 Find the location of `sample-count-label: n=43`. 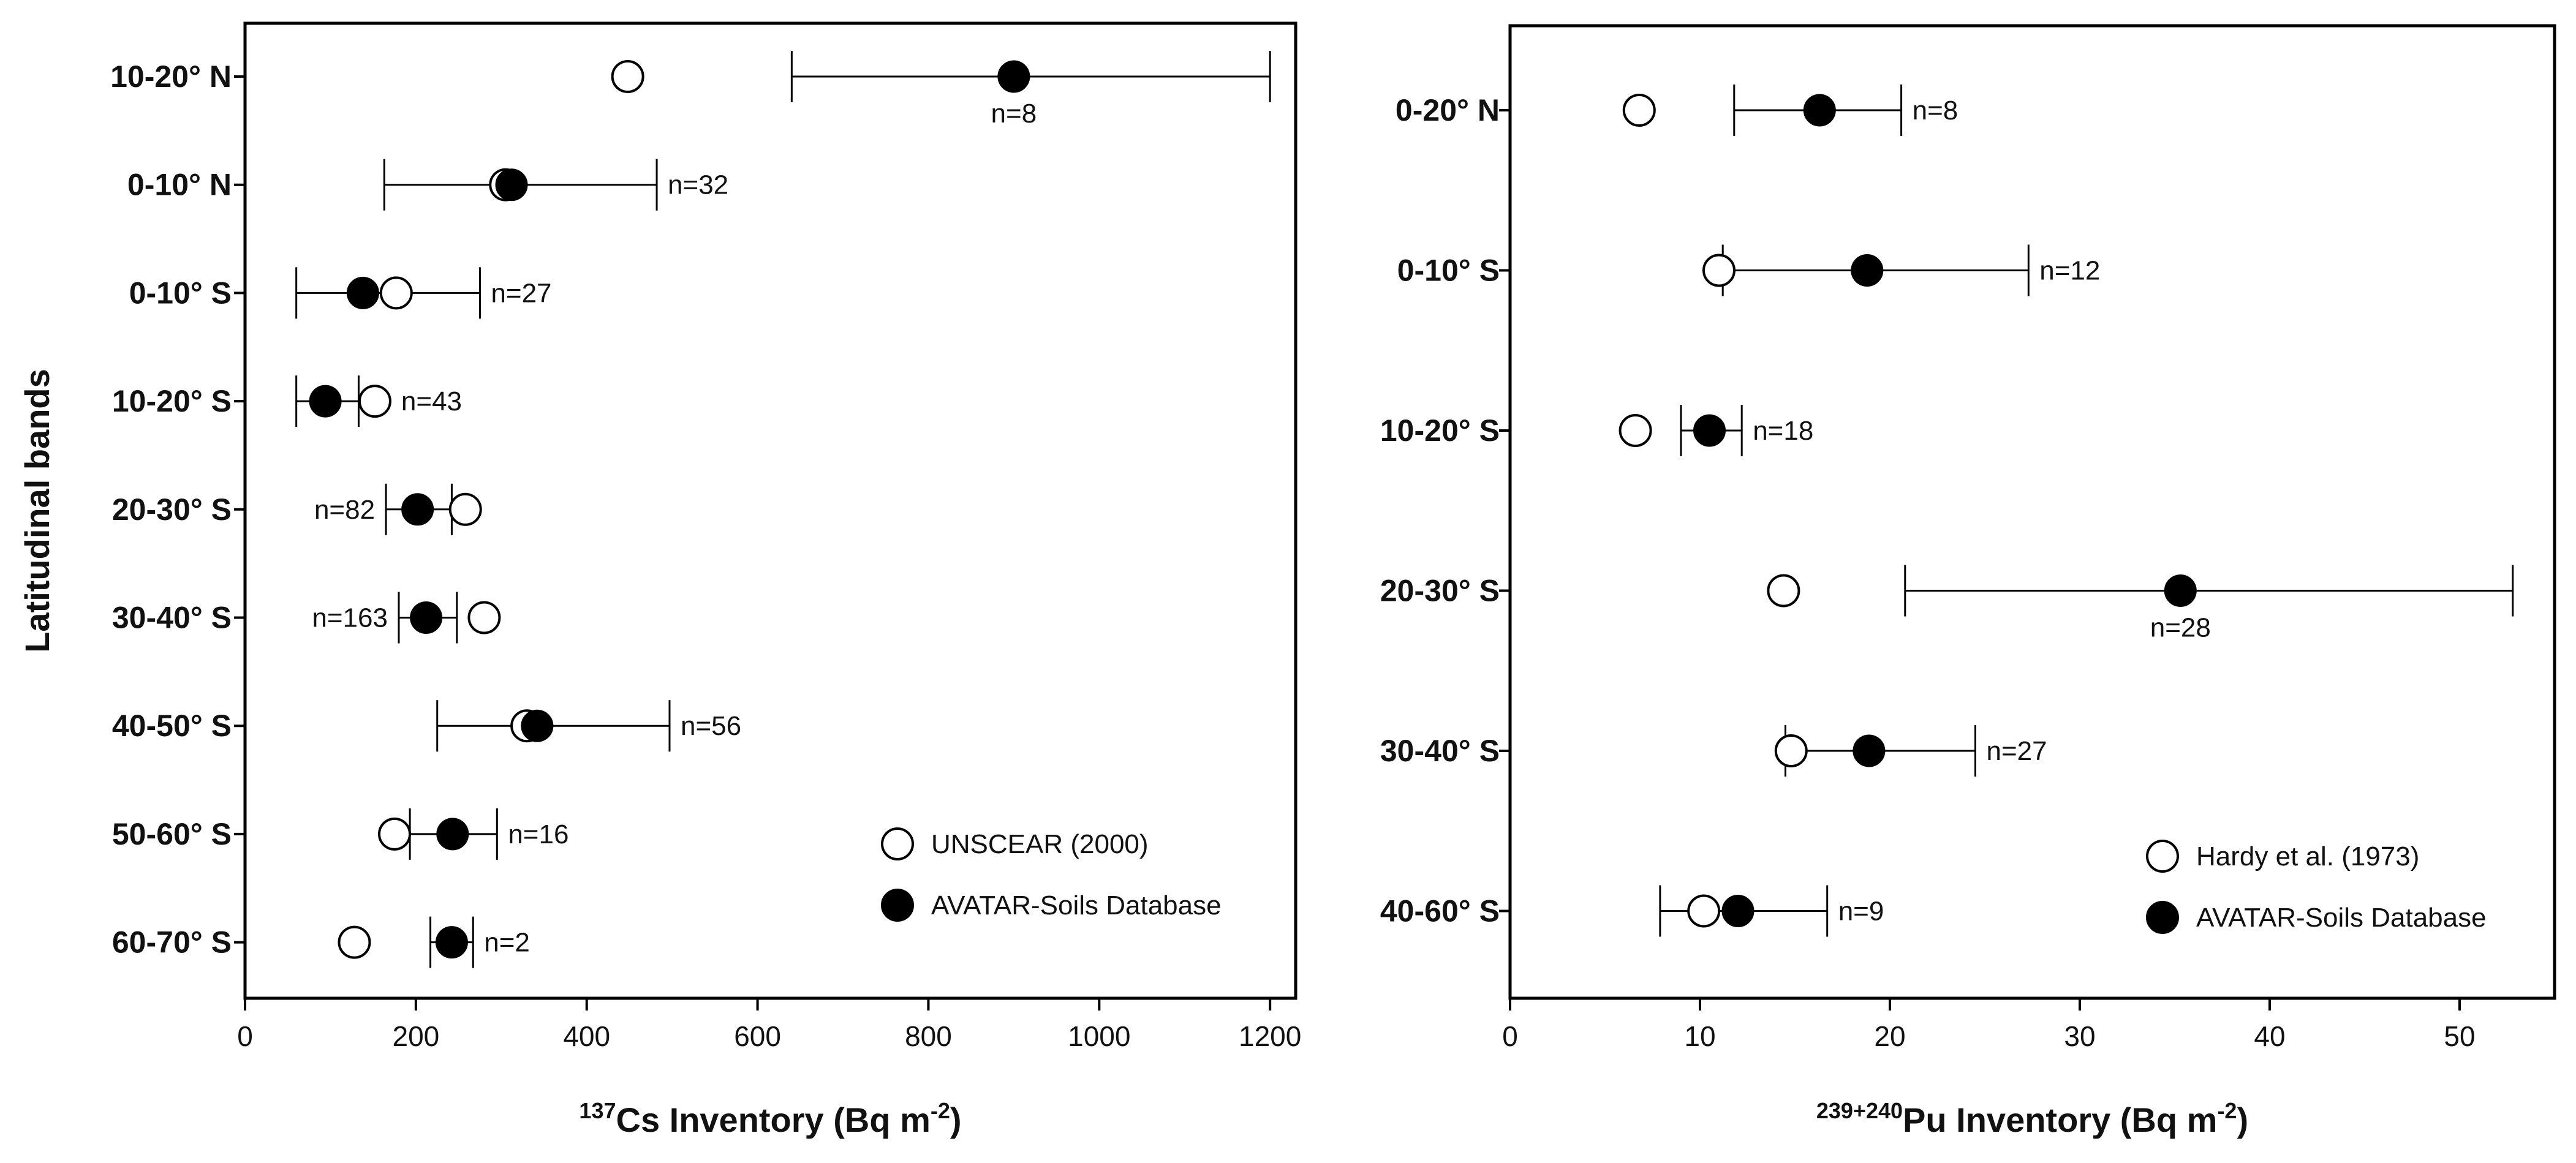

sample-count-label: n=43 is located at coordinates (431, 401).